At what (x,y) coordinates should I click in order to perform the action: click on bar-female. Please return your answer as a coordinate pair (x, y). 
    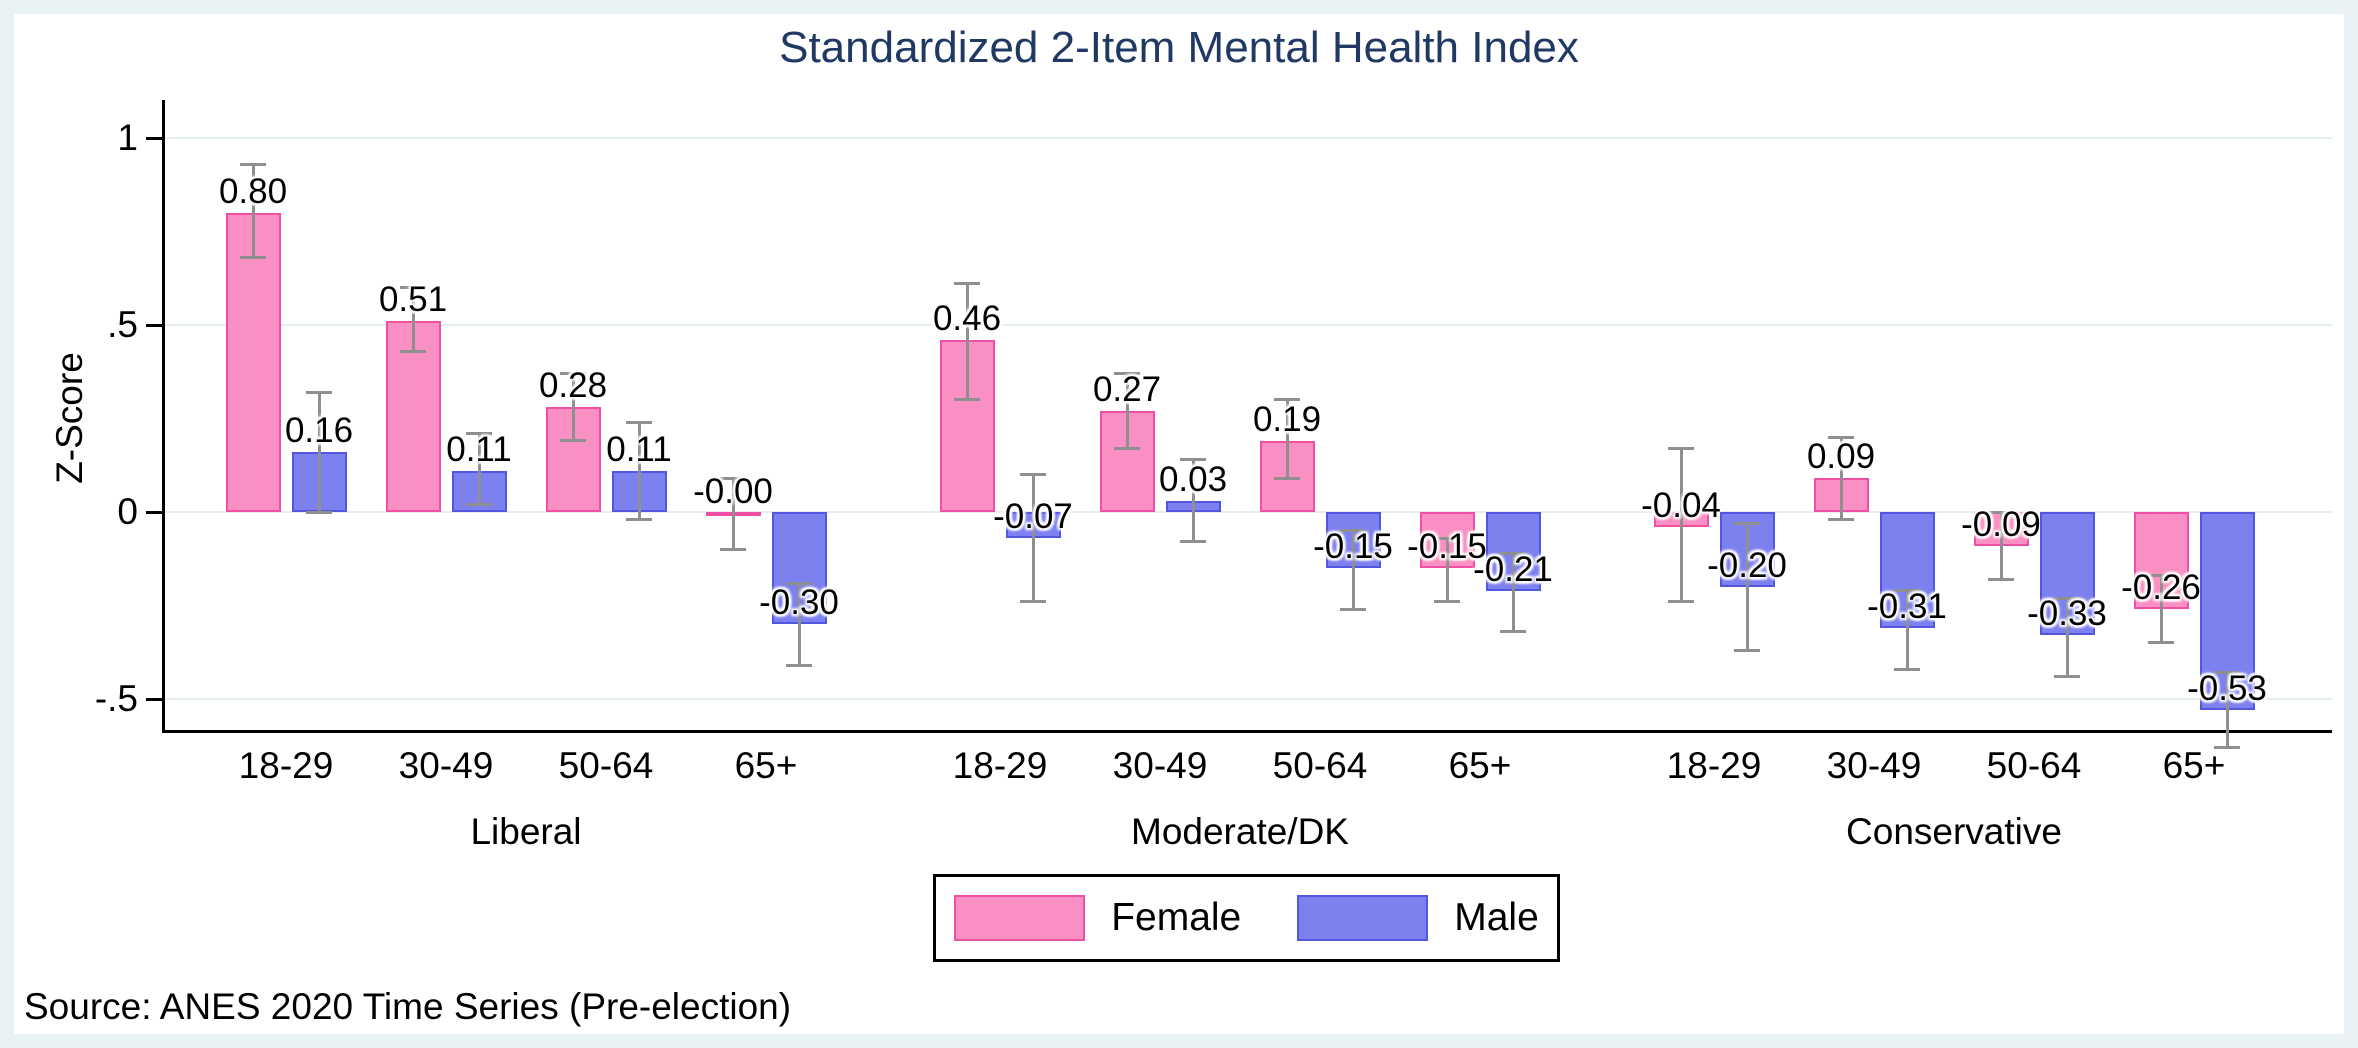
    Looking at the image, I should click on (413, 416).